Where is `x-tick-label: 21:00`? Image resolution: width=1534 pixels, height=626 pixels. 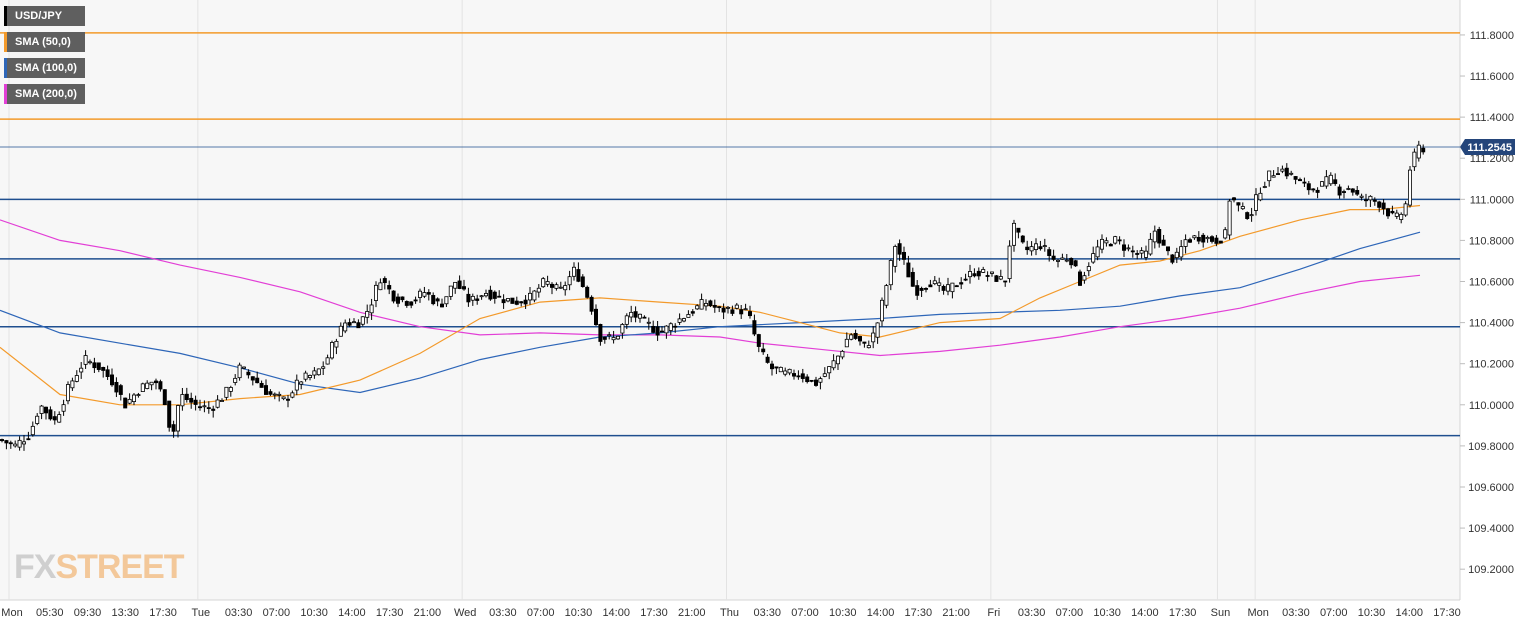
x-tick-label: 21:00 is located at coordinates (956, 613).